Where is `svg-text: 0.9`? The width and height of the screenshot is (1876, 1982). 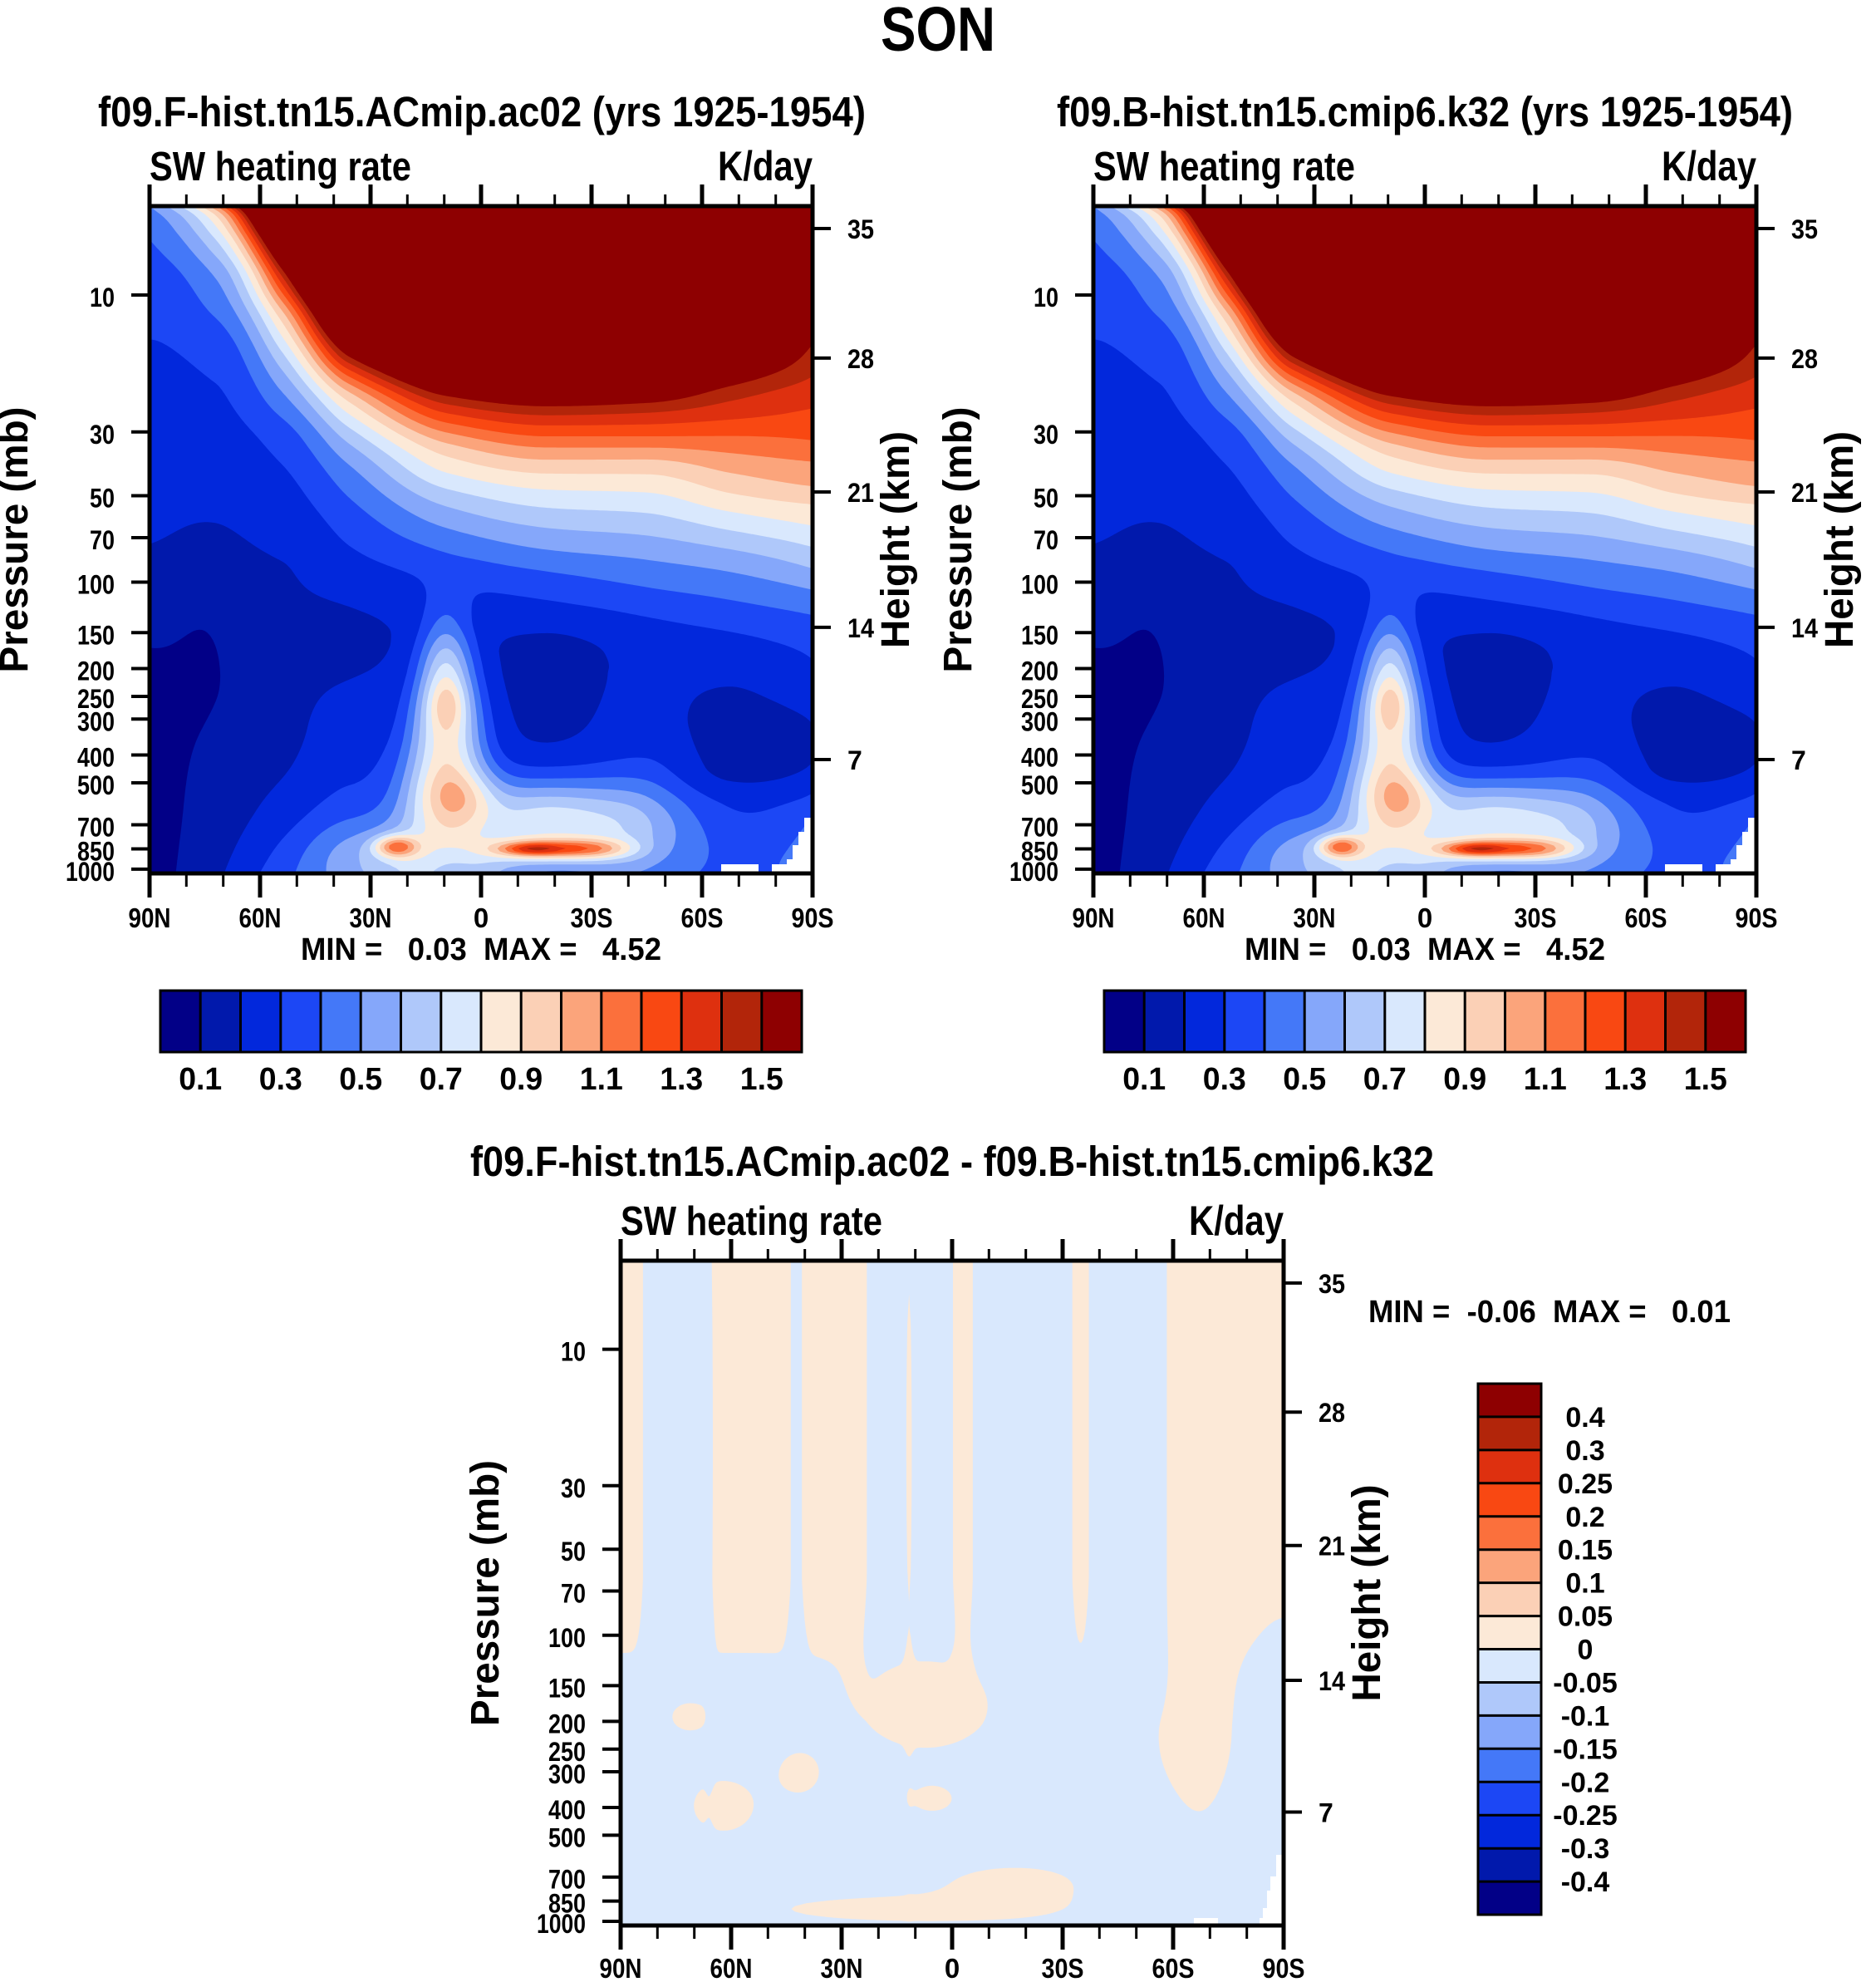 svg-text: 0.9 is located at coordinates (521, 1079).